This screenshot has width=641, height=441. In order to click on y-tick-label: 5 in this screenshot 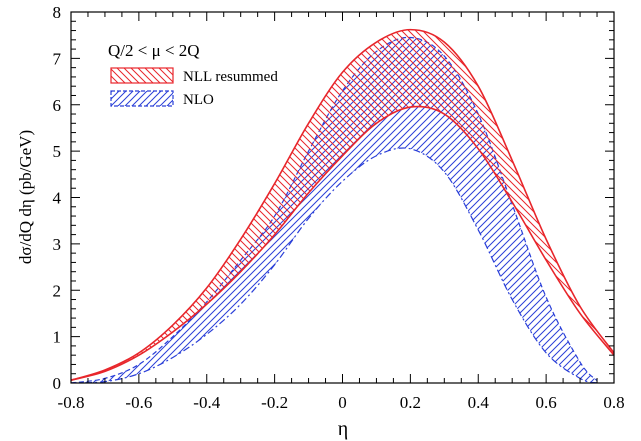, I will do `click(57, 151)`.